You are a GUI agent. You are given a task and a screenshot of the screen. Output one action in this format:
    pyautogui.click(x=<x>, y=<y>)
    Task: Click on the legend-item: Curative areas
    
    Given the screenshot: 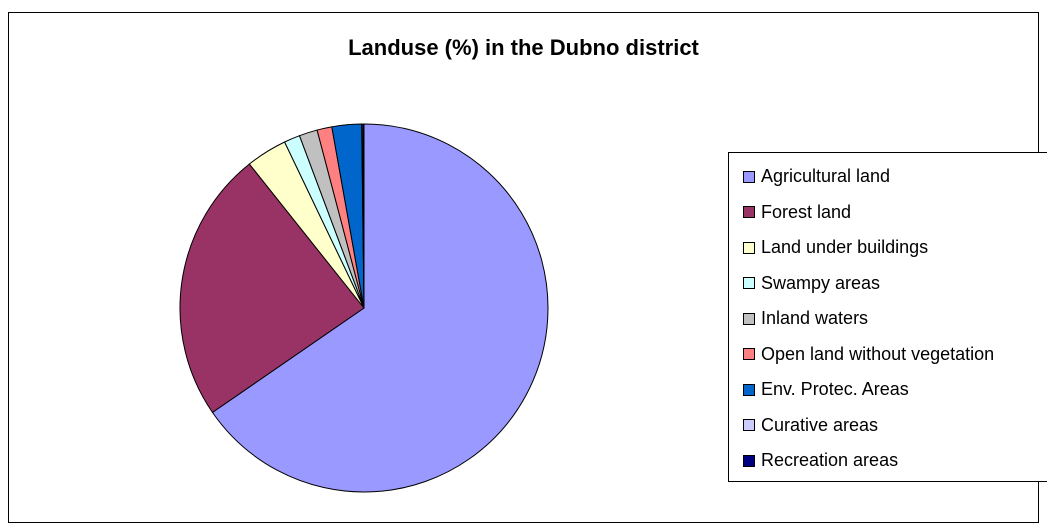 What is the action you would take?
    pyautogui.click(x=895, y=426)
    